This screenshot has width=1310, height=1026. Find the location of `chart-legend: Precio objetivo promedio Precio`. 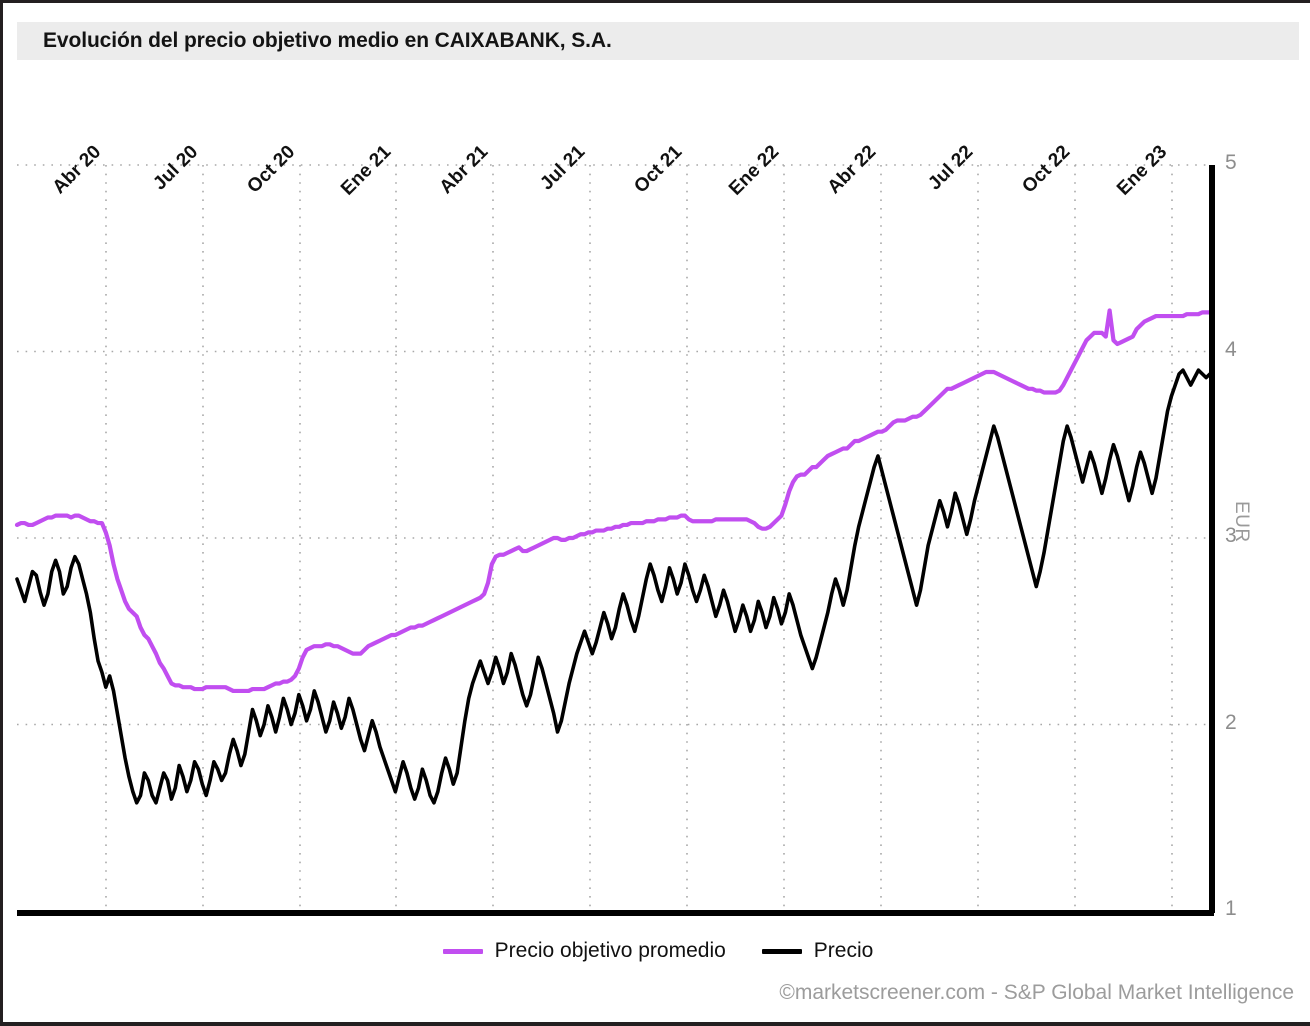

chart-legend: Precio objetivo promedio Precio is located at coordinates (656, 951).